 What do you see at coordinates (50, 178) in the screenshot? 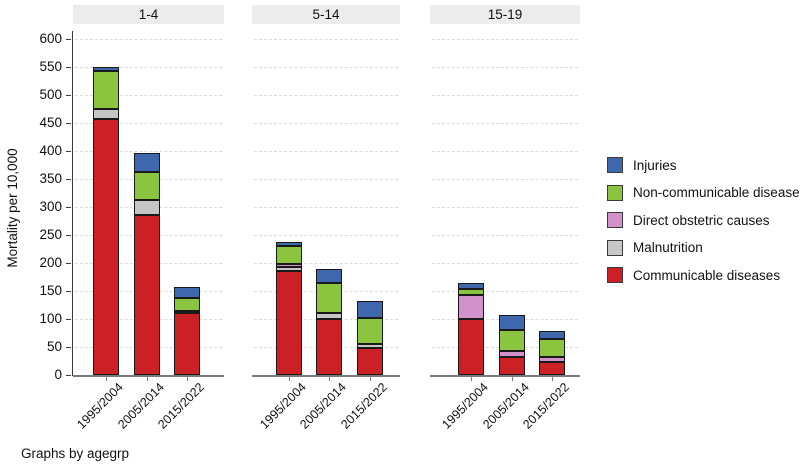
I see `y-tick-label: 350` at bounding box center [50, 178].